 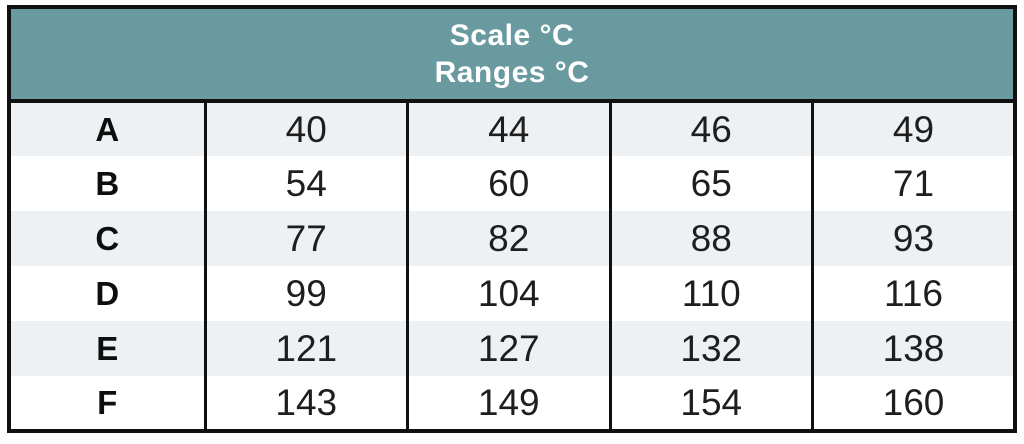 What do you see at coordinates (913, 238) in the screenshot?
I see `value-cell: 93` at bounding box center [913, 238].